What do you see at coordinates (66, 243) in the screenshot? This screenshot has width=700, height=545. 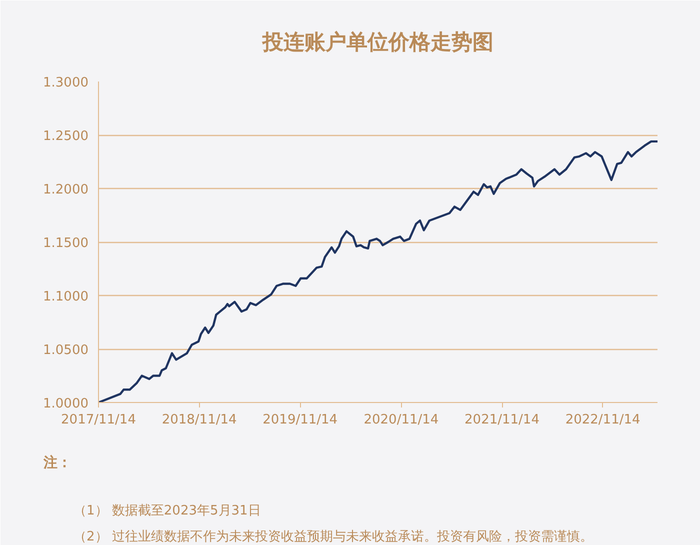 I see `y-tick-label: 1.1500` at bounding box center [66, 243].